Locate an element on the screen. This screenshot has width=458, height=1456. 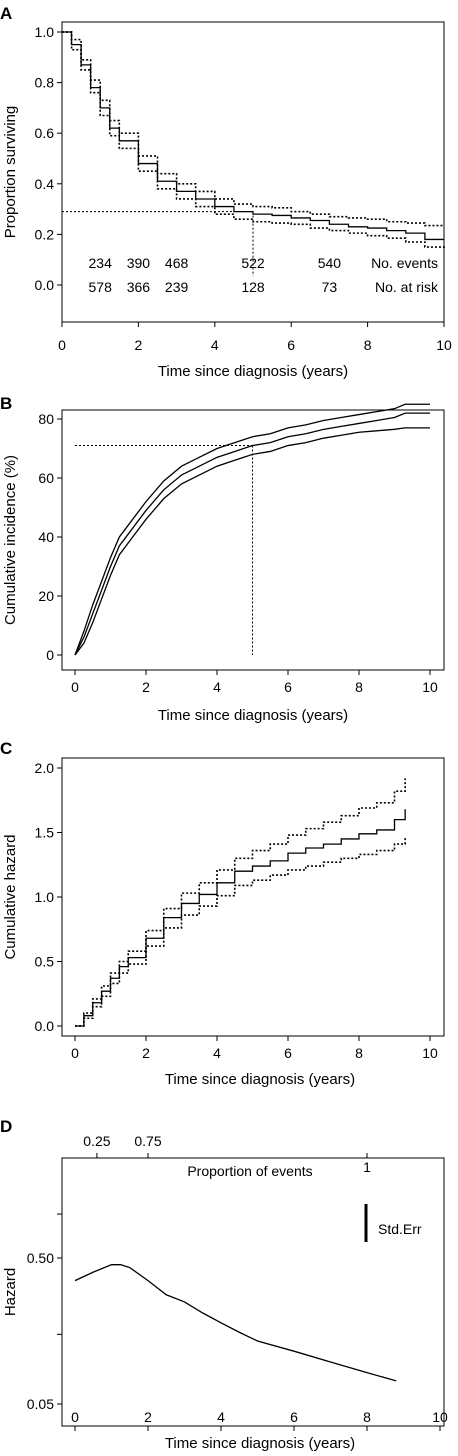
y-tick-label: 0 is located at coordinates (50, 655).